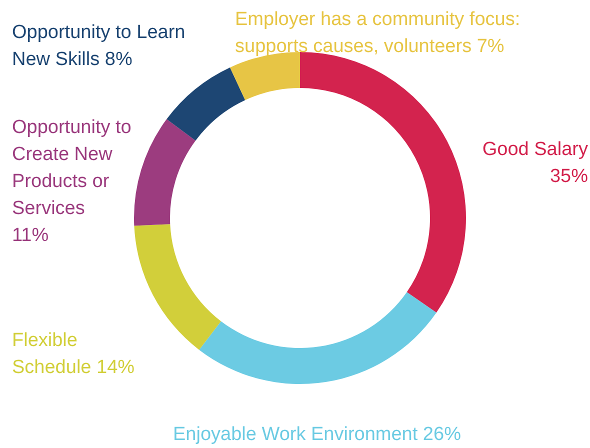 Image resolution: width=590 pixels, height=448 pixels. I want to click on data-label: 35%, so click(569, 176).